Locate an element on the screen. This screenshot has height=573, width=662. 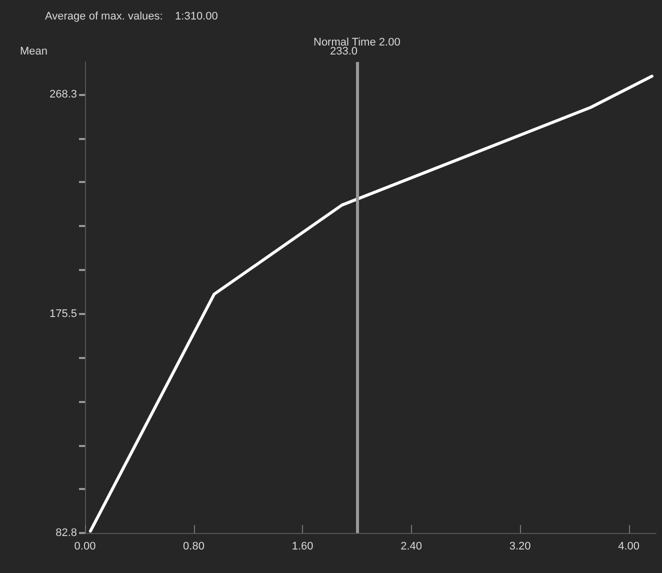
x-tick-label: 1.60 is located at coordinates (303, 546).